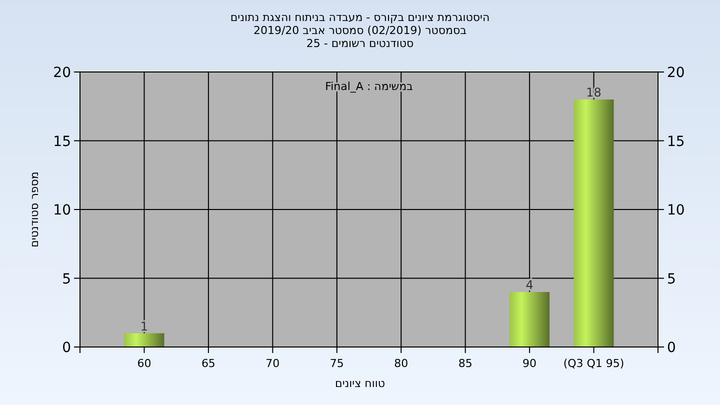 This screenshot has height=405, width=720. Describe the element at coordinates (273, 363) in the screenshot. I see `x-tick-label: 70` at that location.